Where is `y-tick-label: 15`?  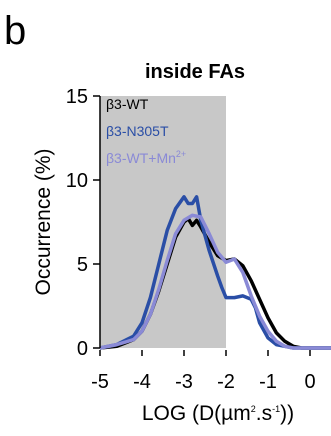
y-tick-label: 15 is located at coordinates (77, 97).